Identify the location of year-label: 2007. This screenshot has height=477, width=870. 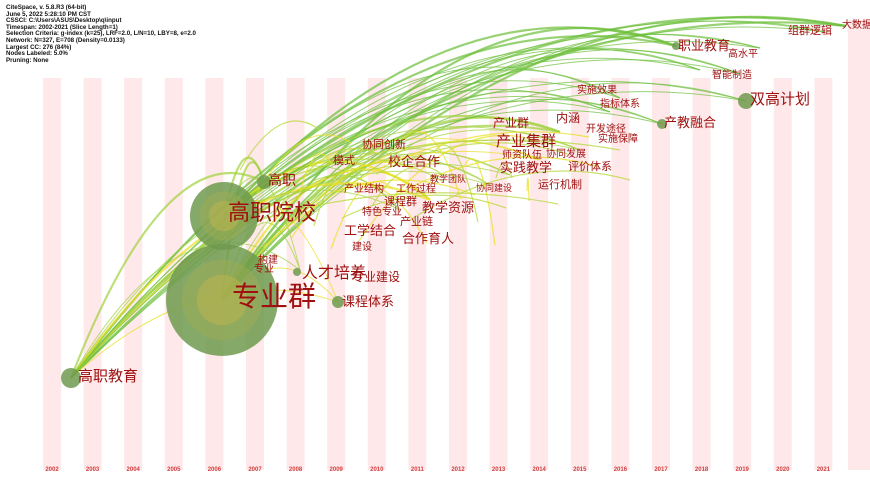
(255, 470).